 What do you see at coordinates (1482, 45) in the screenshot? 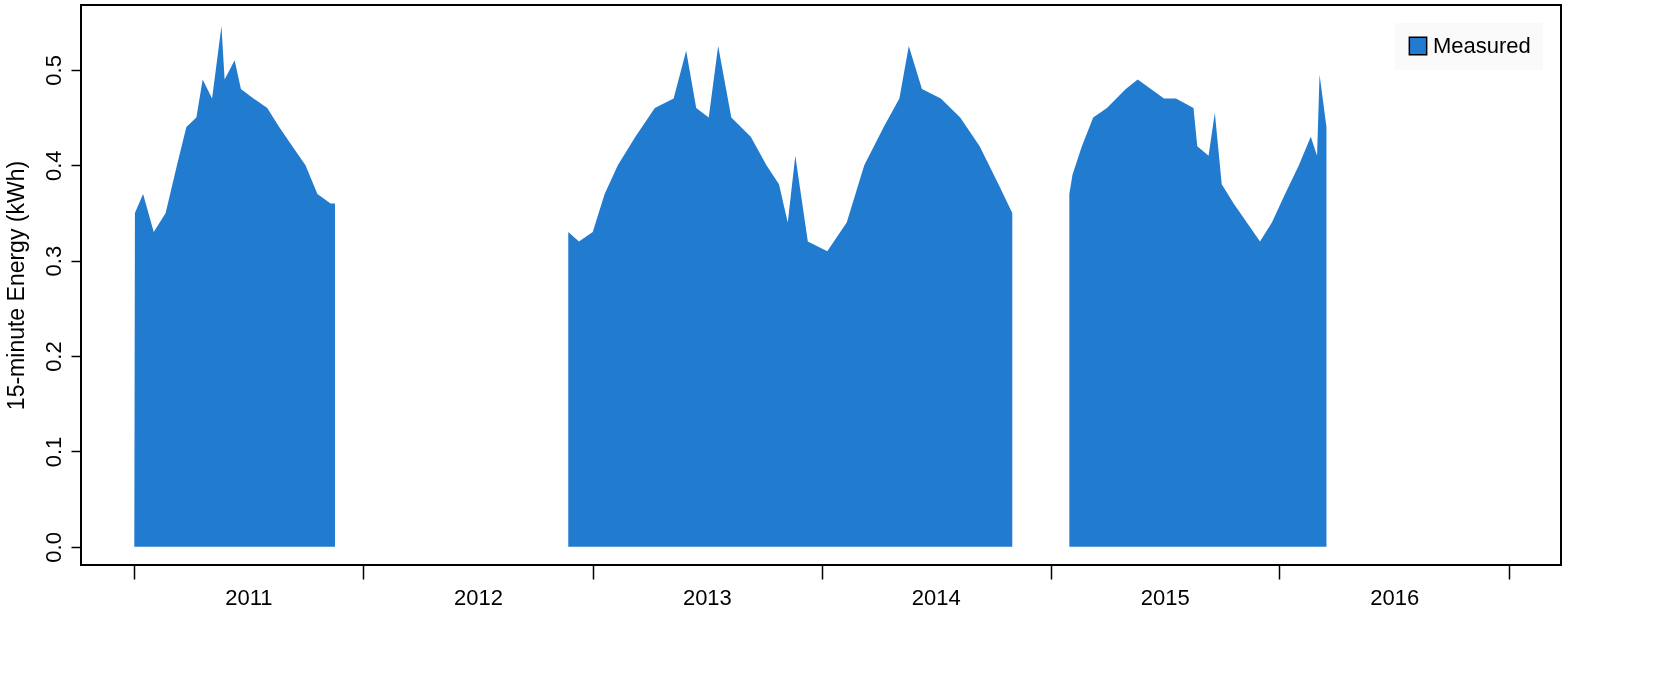
I see `legend-label: Measured` at bounding box center [1482, 45].